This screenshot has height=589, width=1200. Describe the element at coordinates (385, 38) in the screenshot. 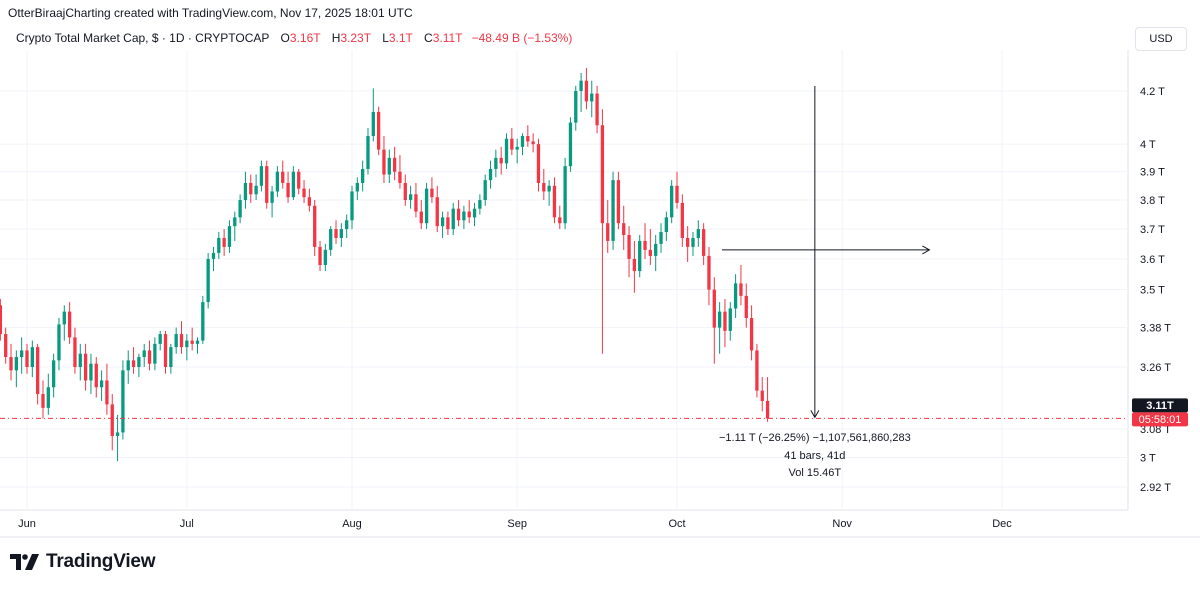

I see `low-key: L` at that location.